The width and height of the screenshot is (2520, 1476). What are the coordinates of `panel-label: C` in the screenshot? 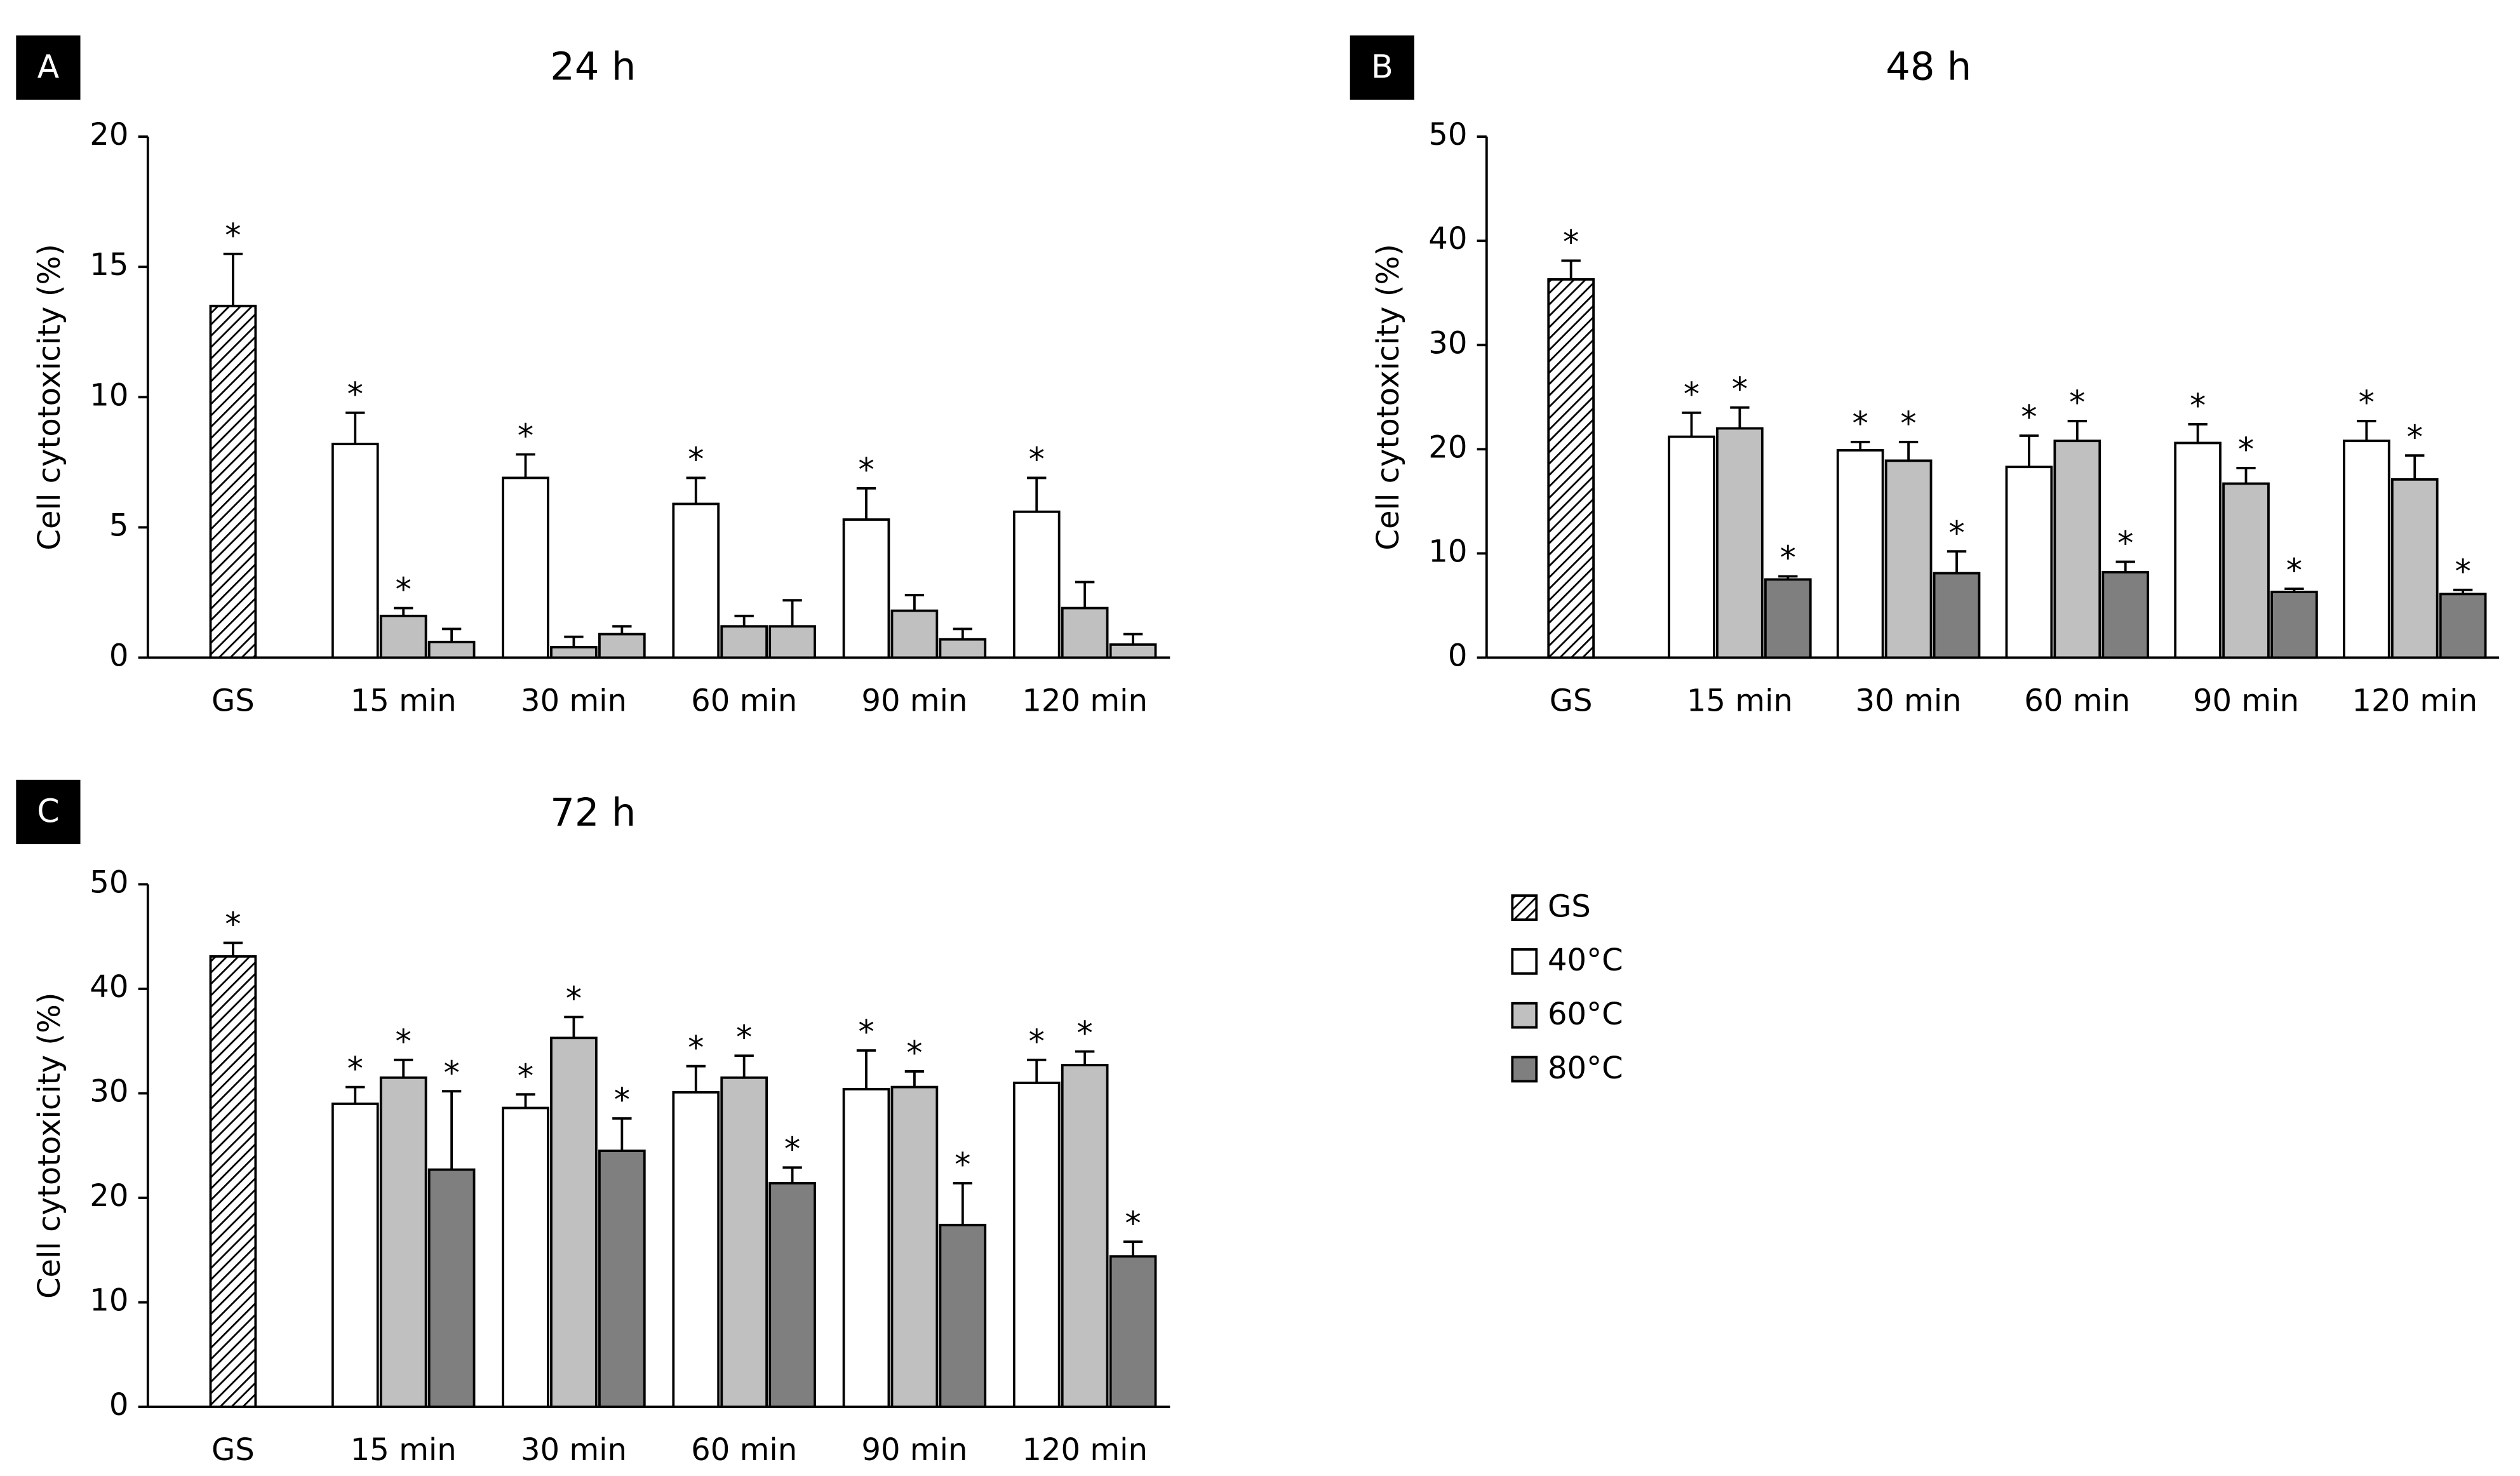 It's located at (48, 810).